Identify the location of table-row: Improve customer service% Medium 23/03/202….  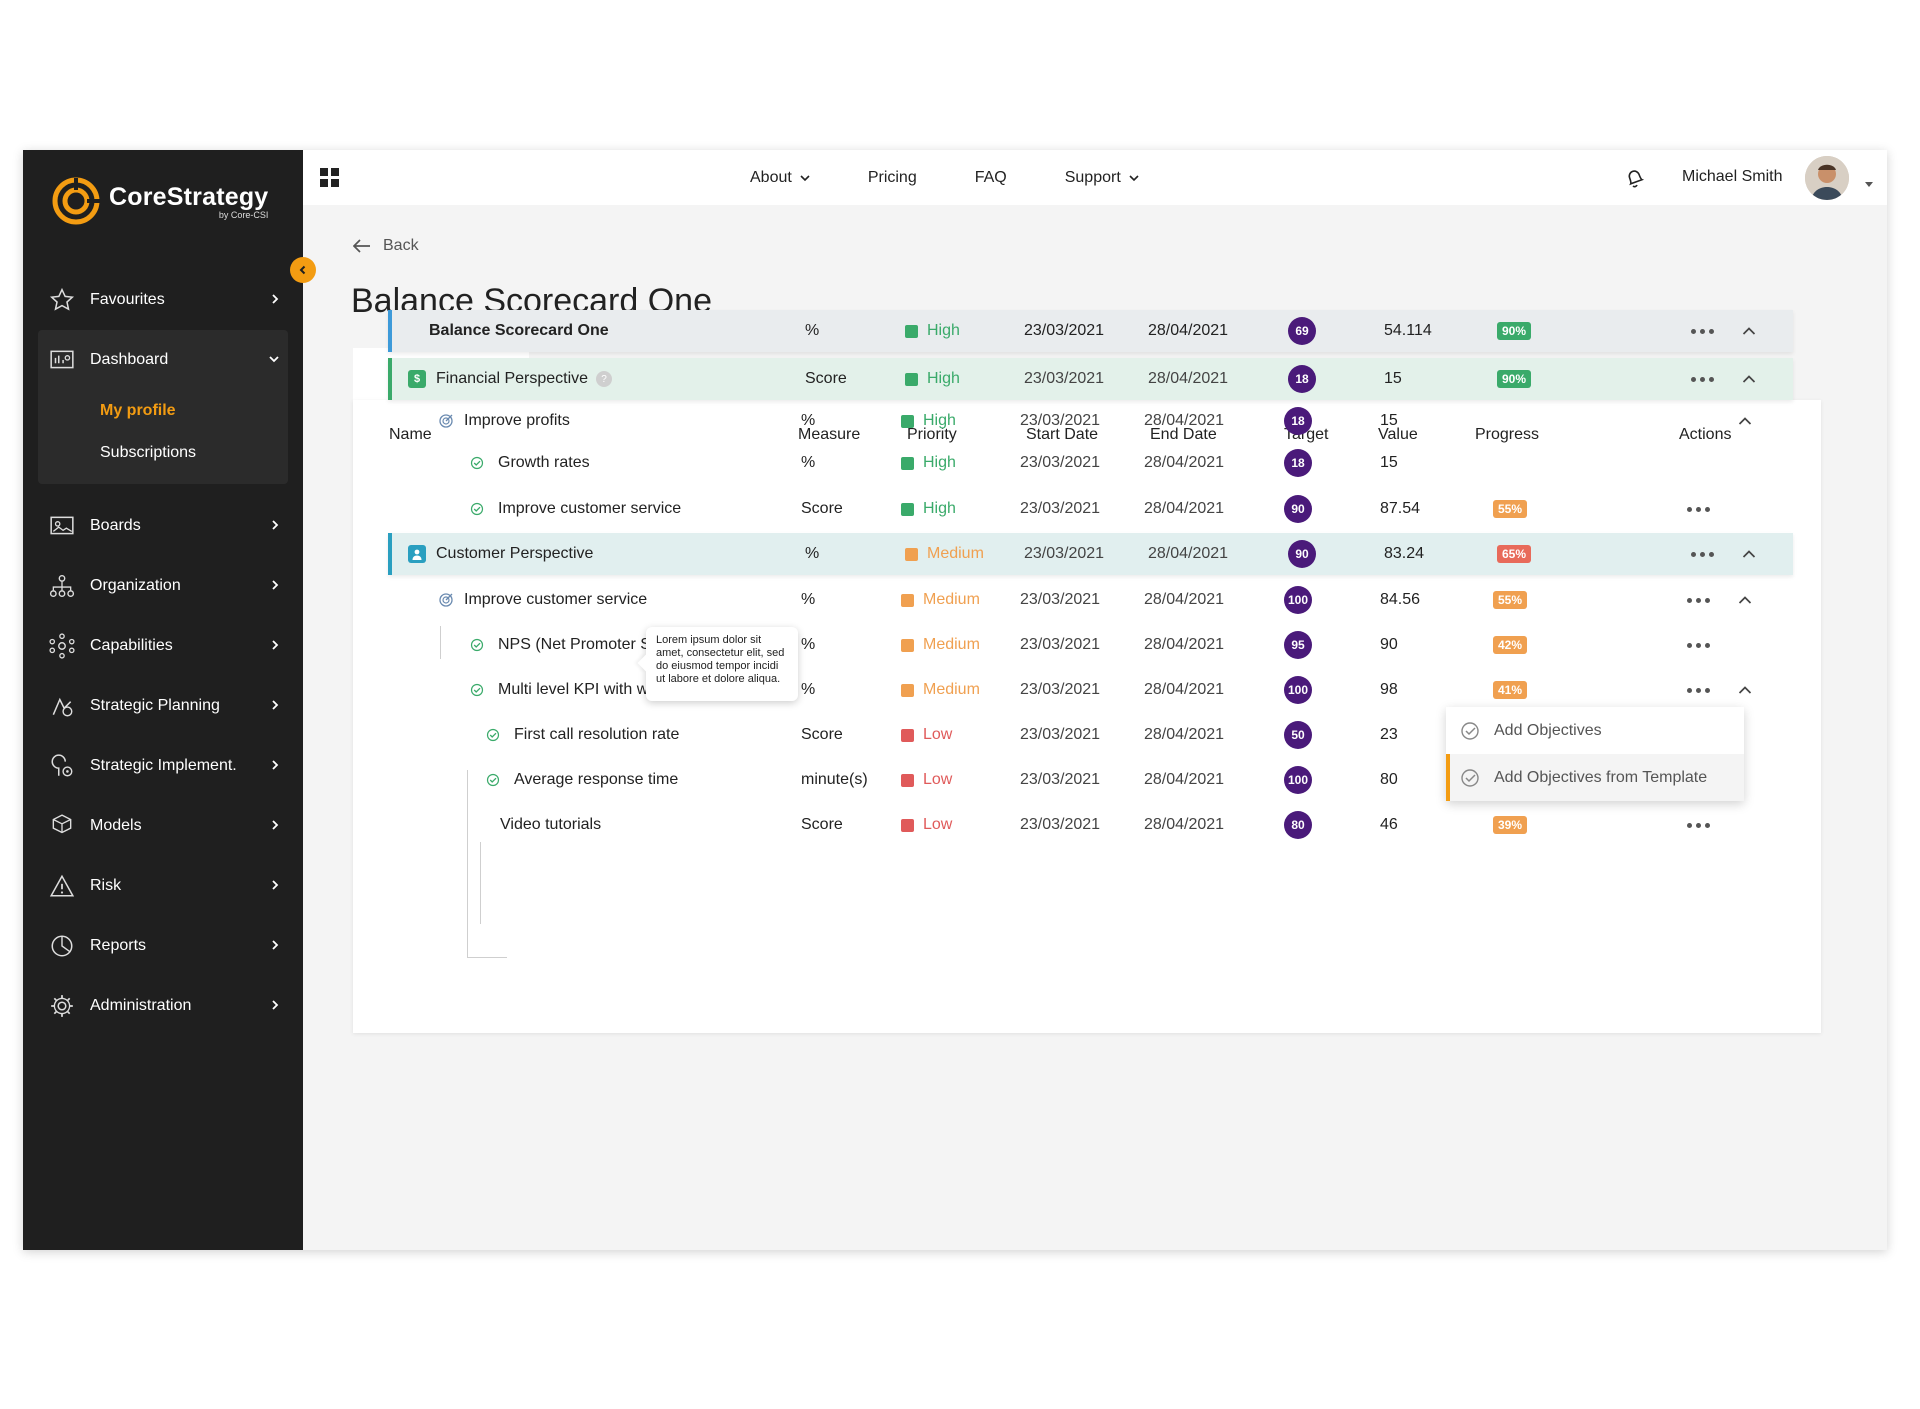
(1090, 600).